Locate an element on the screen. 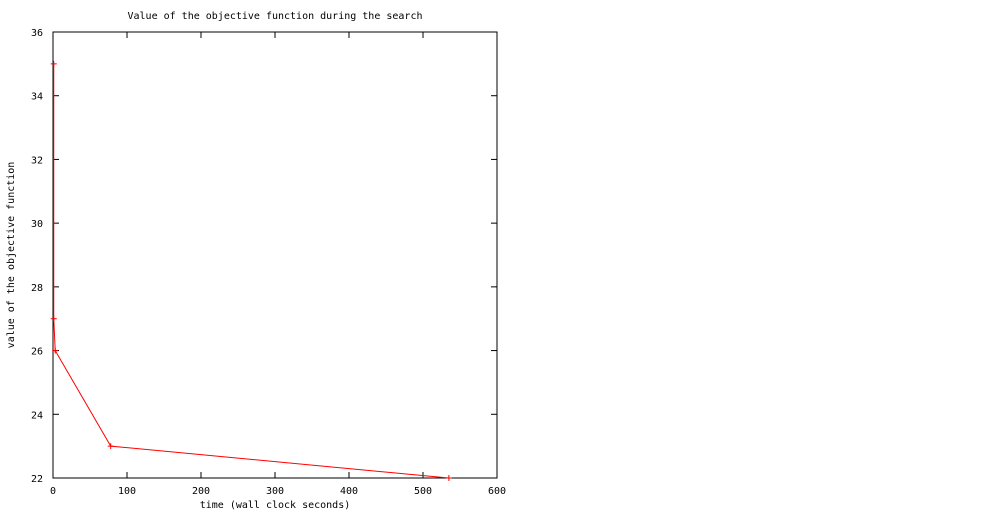 The image size is (992, 512). y-tick-label: 36 is located at coordinates (37, 33).